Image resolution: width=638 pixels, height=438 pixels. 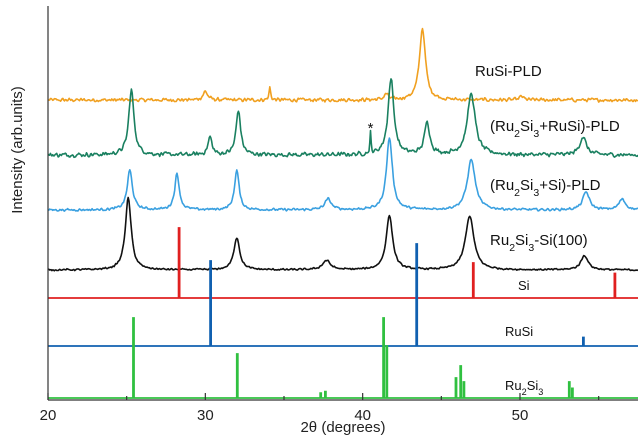 What do you see at coordinates (545, 188) in the screenshot?
I see `series-label-2: (Ru2Si3+Si)-PLD` at bounding box center [545, 188].